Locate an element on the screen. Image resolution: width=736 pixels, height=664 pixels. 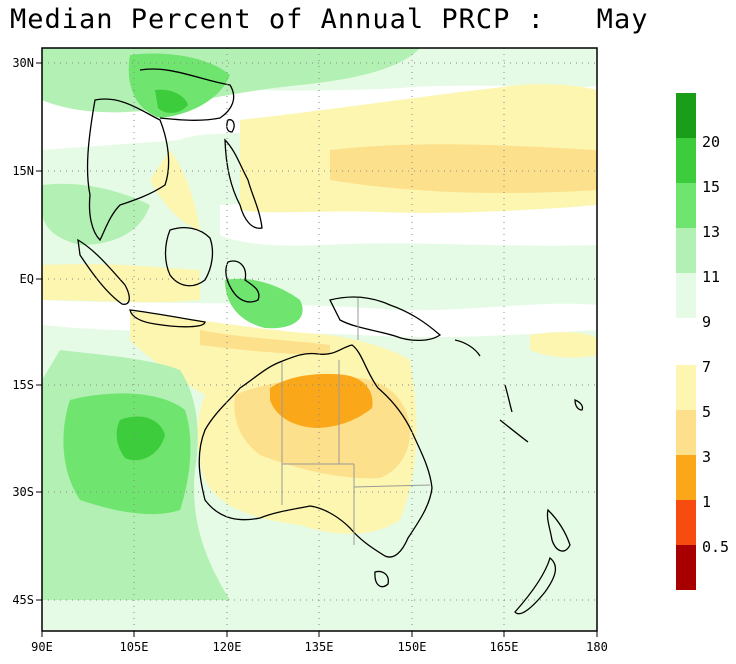
border-qld-nsw is located at coordinates (392, 486).